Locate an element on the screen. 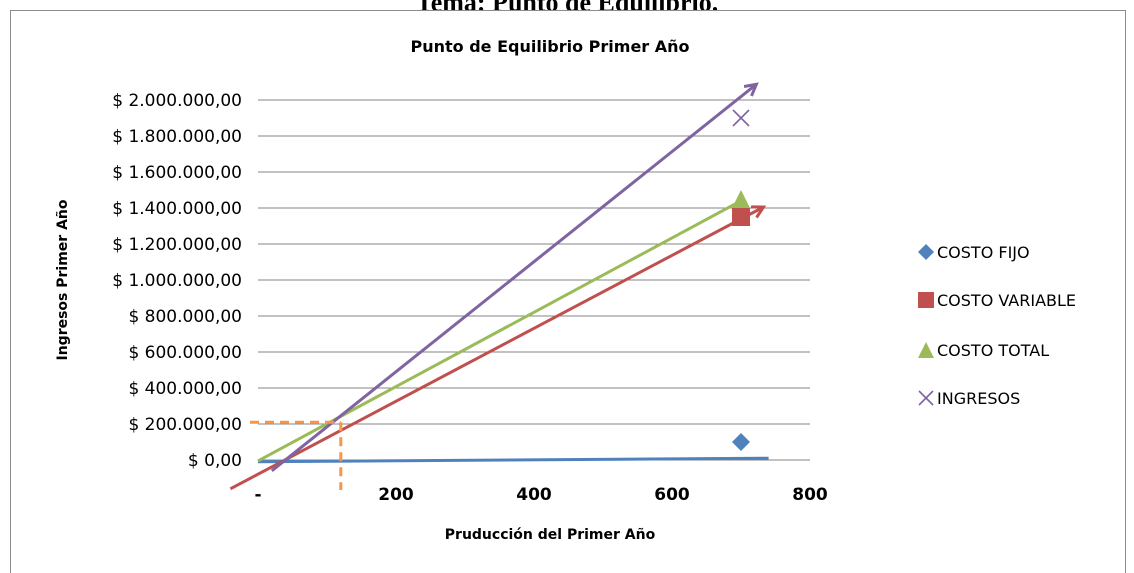 This screenshot has height=573, width=1134. legend-entry-label: INGRESOS is located at coordinates (978, 398).